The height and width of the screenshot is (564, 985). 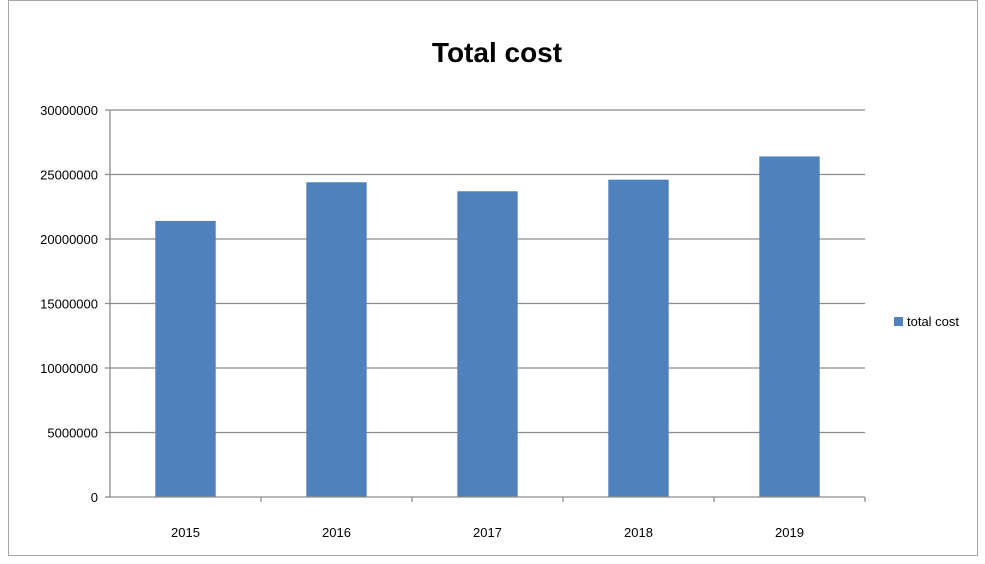 I want to click on y-tick-label: 30000000, so click(x=69, y=110).